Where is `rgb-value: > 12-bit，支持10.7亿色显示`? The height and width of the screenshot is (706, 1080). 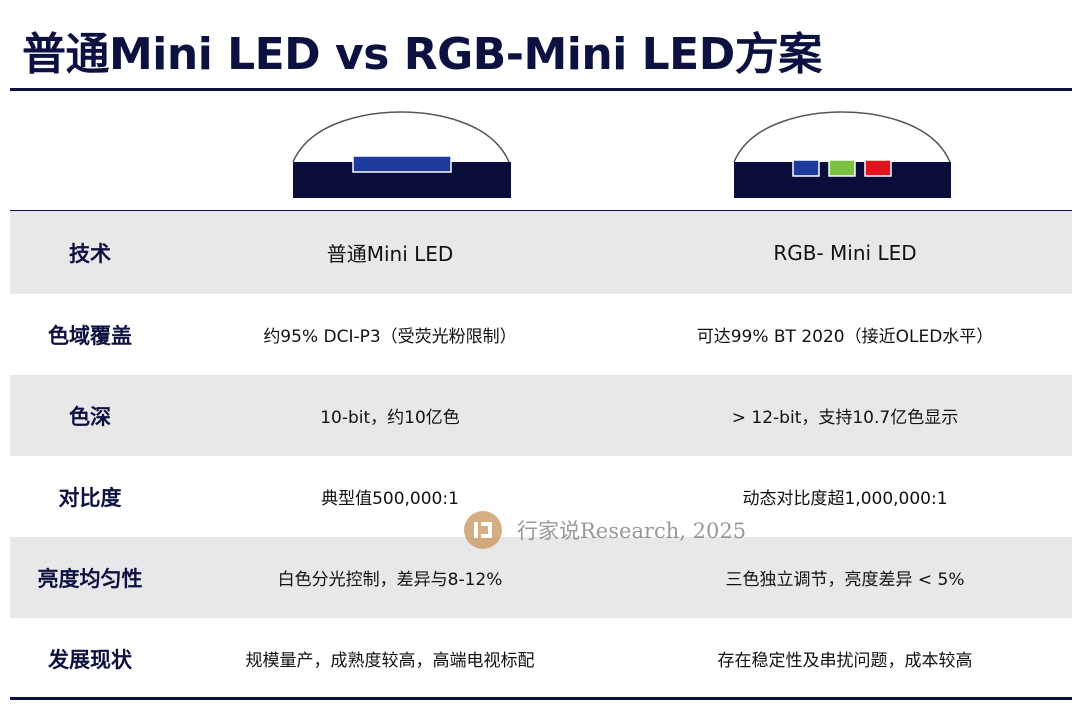 rgb-value: > 12-bit，支持10.7亿色显示 is located at coordinates (845, 418).